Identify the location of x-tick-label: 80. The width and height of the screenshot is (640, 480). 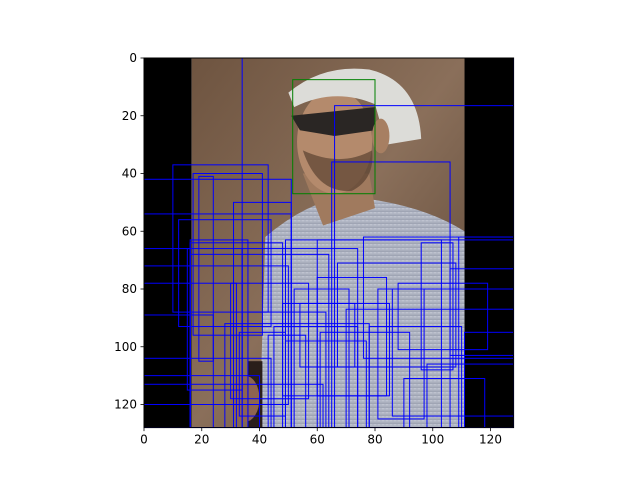
(374, 440).